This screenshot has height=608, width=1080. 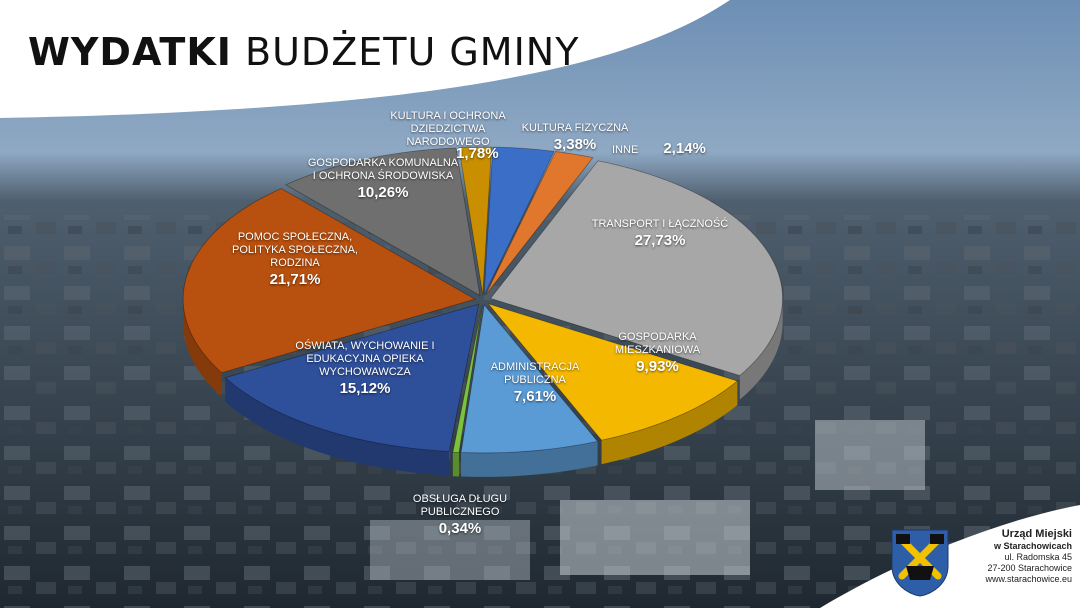 What do you see at coordinates (448, 129) in the screenshot?
I see `label-line: DZIEDZICTWA` at bounding box center [448, 129].